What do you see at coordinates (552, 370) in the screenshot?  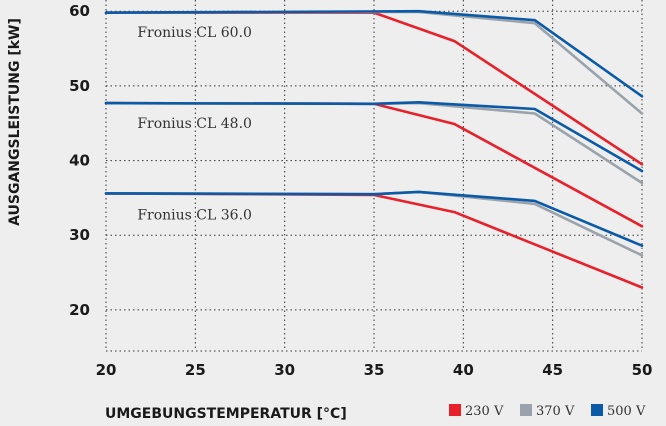 I see `x-tick-label: 45` at bounding box center [552, 370].